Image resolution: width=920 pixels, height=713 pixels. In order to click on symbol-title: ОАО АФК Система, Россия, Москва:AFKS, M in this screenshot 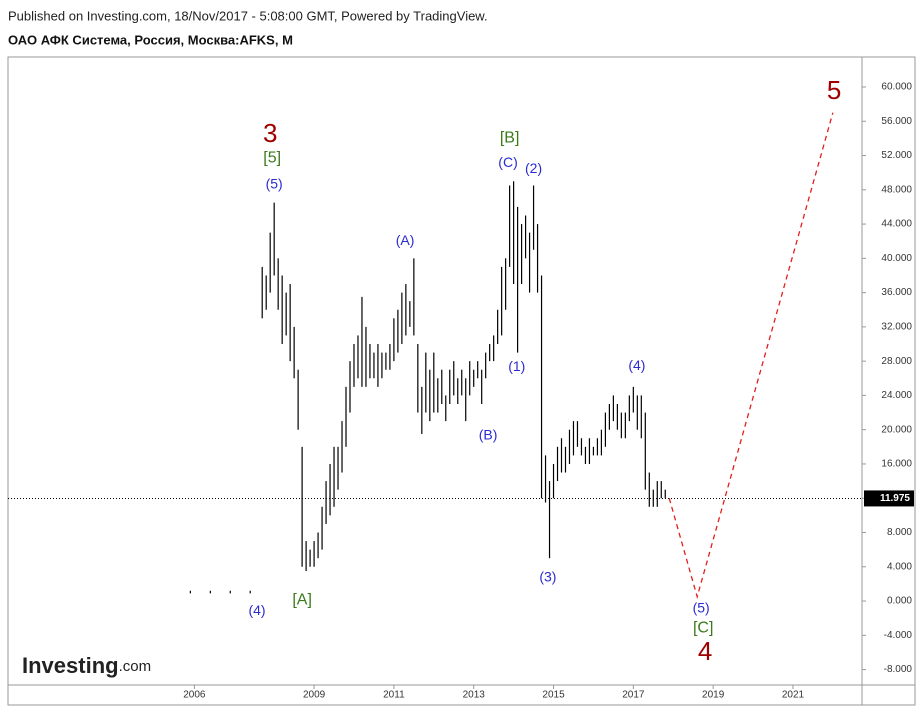, I will do `click(150, 39)`.